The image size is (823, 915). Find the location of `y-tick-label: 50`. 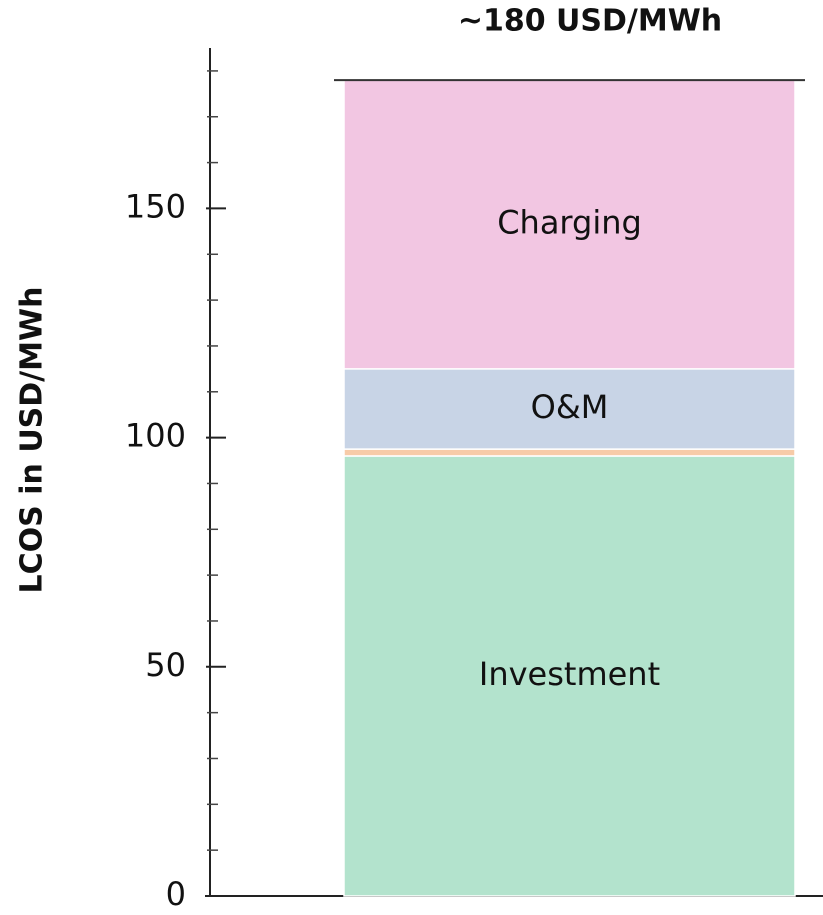

y-tick-label: 50 is located at coordinates (165, 665).